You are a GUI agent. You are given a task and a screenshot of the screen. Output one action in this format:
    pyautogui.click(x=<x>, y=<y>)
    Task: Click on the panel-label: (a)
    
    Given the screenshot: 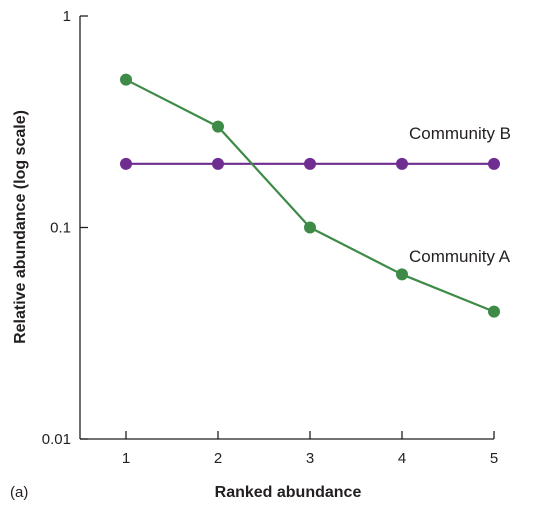 What is the action you would take?
    pyautogui.click(x=19, y=492)
    